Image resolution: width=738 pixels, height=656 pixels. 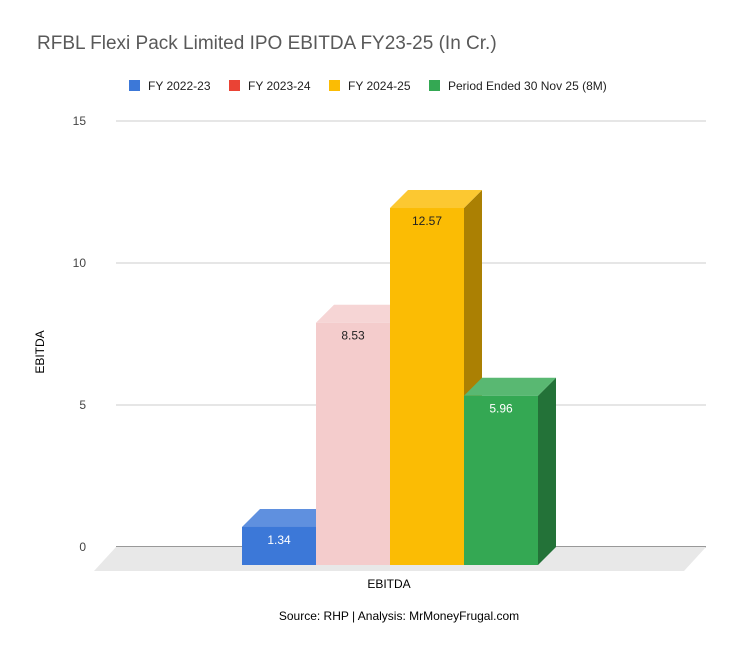 I want to click on y-tick-label: 10, so click(x=80, y=263).